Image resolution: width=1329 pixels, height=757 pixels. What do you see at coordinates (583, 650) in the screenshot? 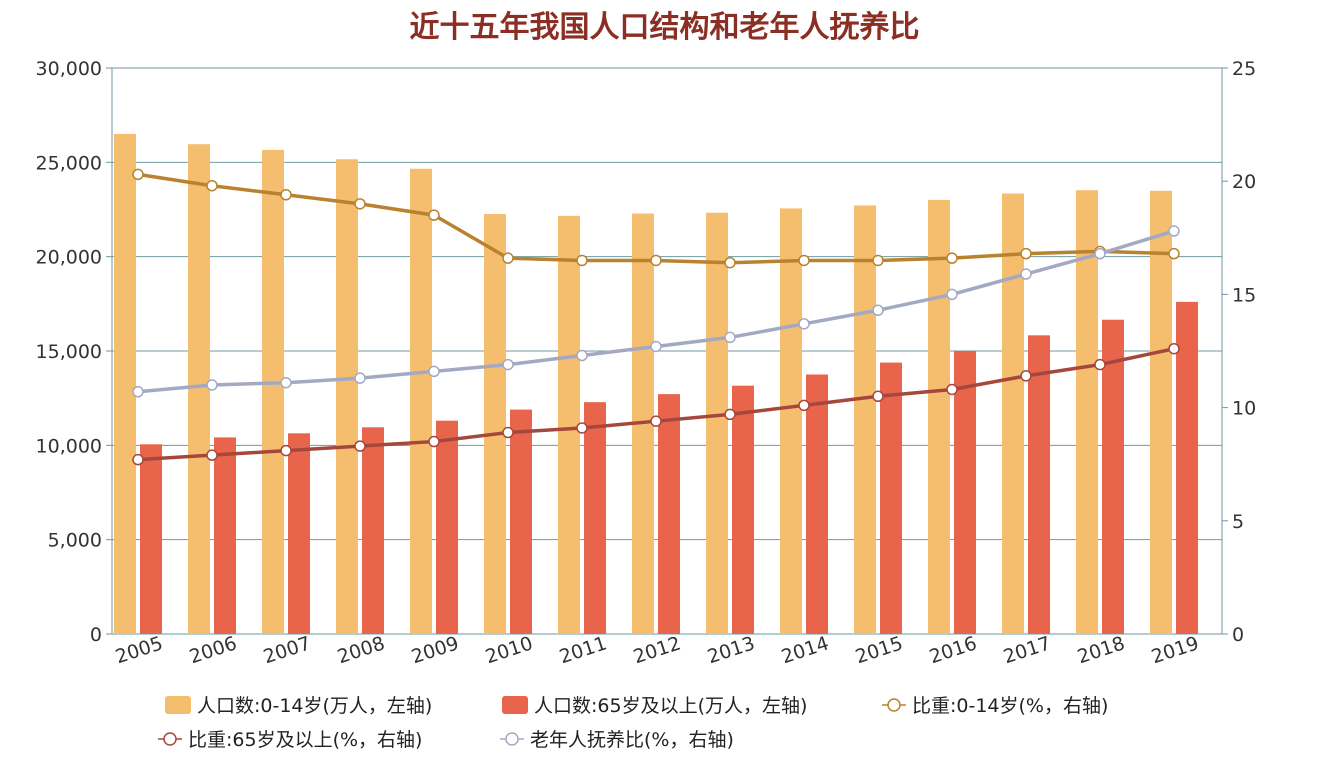
I see `x-axis-tick-label: 2011` at bounding box center [583, 650].